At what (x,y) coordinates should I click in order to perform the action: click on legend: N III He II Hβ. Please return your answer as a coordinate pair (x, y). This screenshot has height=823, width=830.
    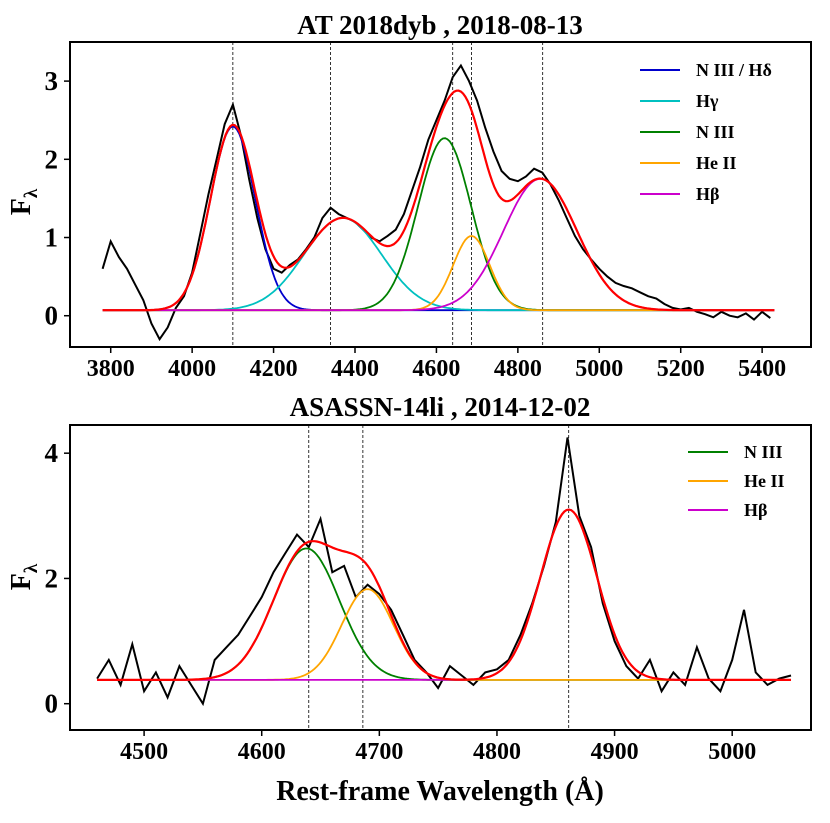
    Looking at the image, I should click on (736, 481).